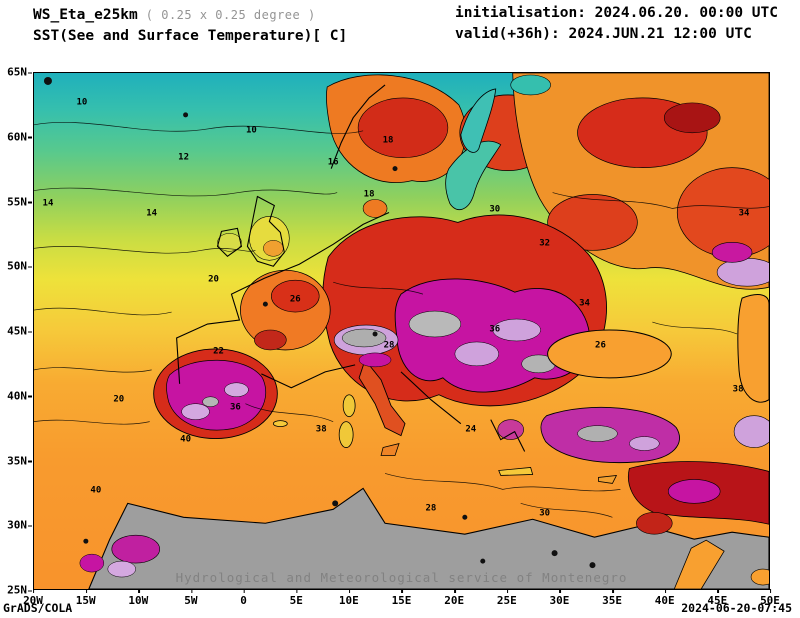 The width and height of the screenshot is (800, 618). Describe the element at coordinates (19, 525) in the screenshot. I see `lat-tick-label: 30N` at that location.